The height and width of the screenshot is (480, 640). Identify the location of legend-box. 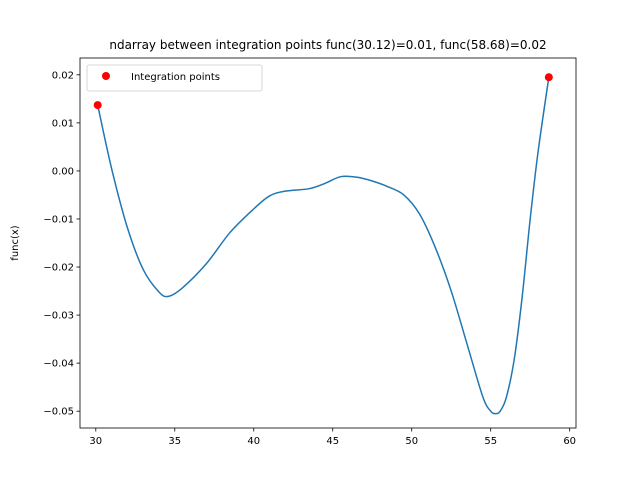
(174, 78).